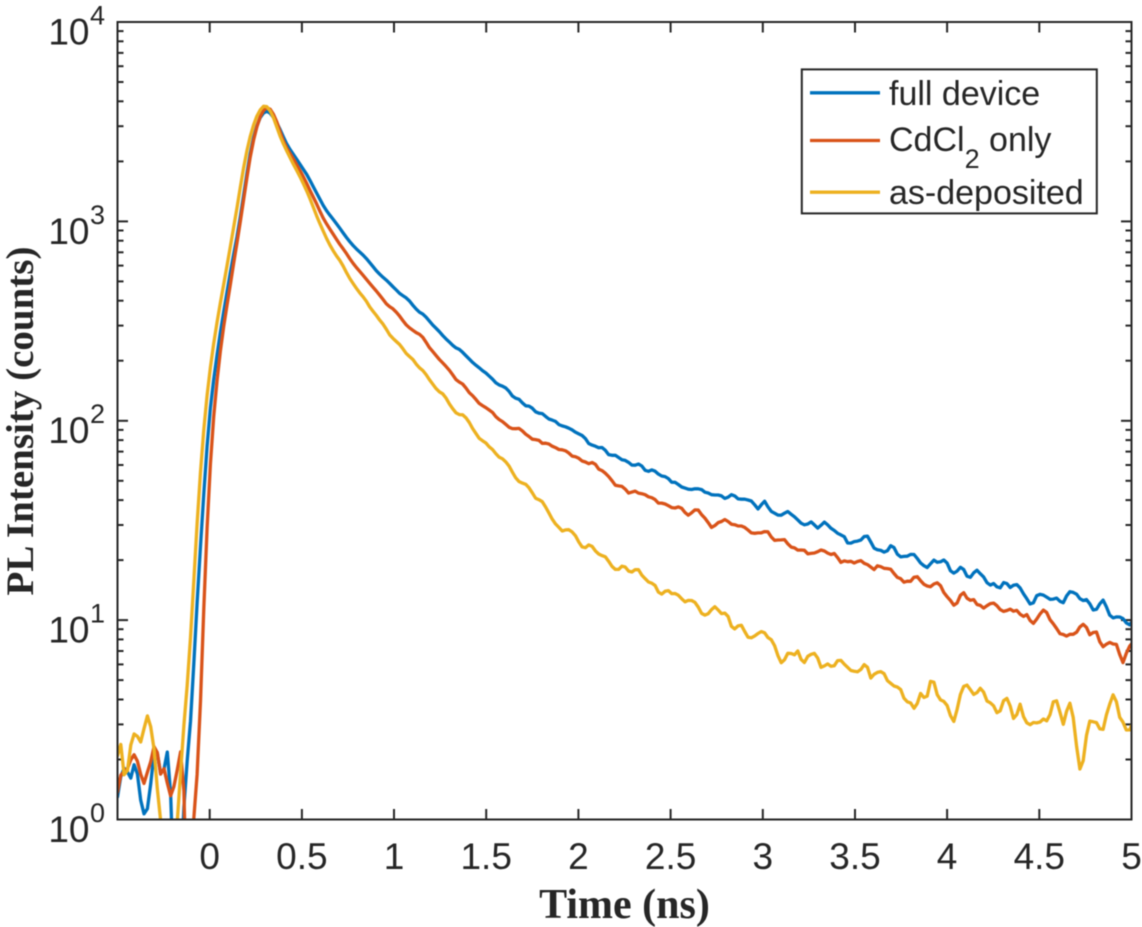 The image size is (1142, 927). Describe the element at coordinates (854, 856) in the screenshot. I see `svg-text: 3.5` at that location.